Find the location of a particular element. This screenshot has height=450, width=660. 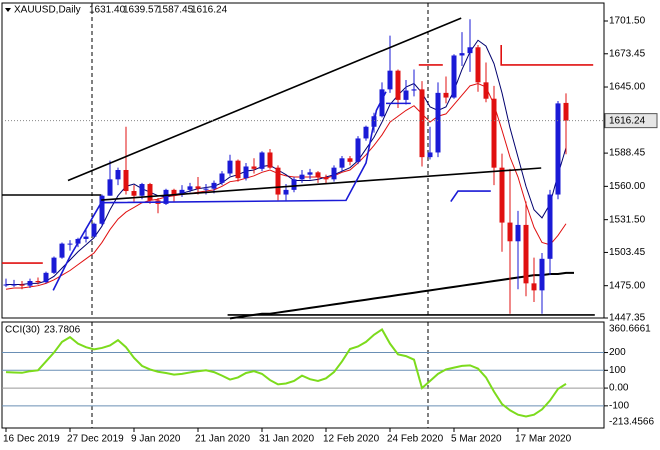

cci-current: 23.7806 is located at coordinates (62, 330).